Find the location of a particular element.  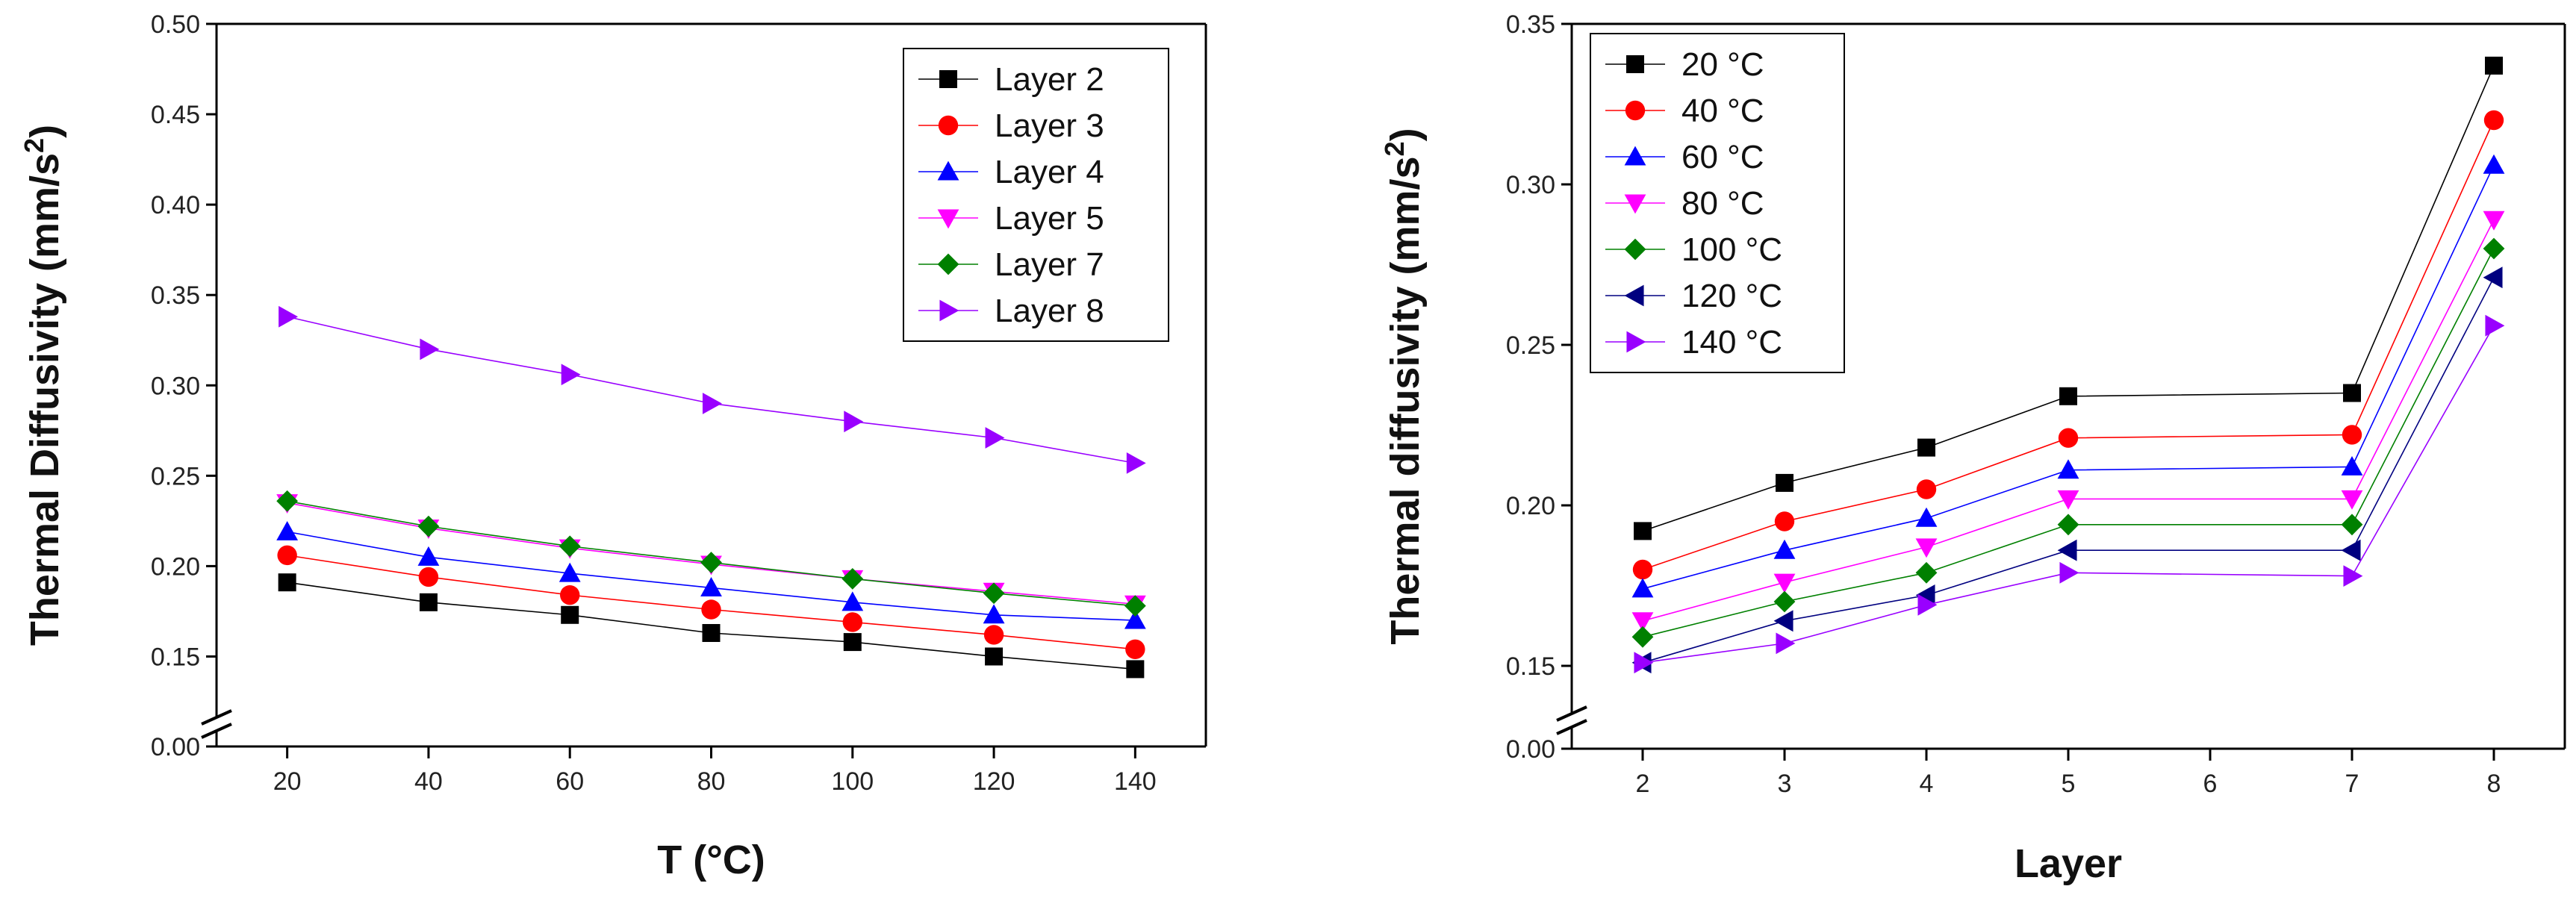

legend-item-80-c: 80 °C is located at coordinates (1685, 203).